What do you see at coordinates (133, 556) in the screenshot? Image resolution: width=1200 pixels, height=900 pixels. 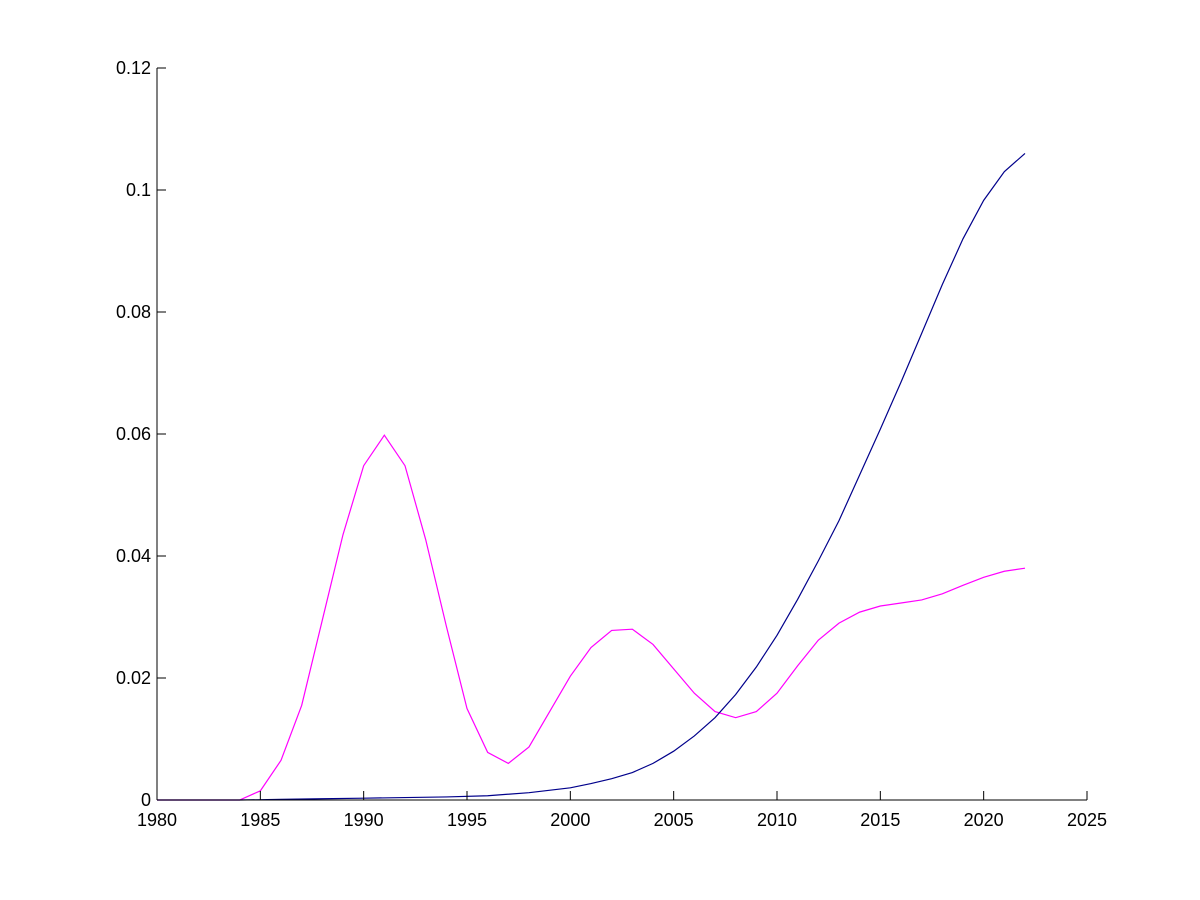 I see `y-tick-label: 0.04` at bounding box center [133, 556].